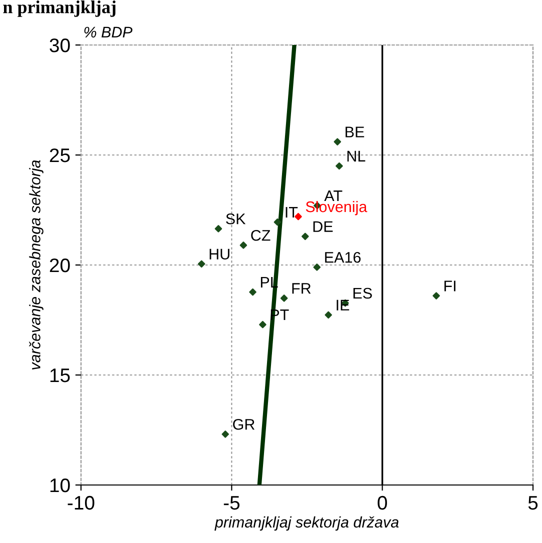 This screenshot has width=542, height=543. I want to click on chart-title: n primanjkljaj, so click(59, 8).